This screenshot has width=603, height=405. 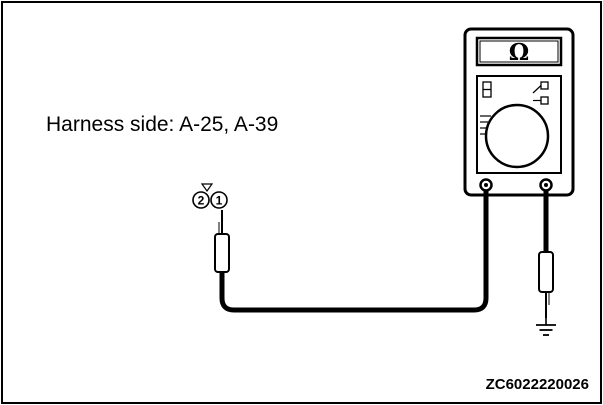 What do you see at coordinates (222, 241) in the screenshot?
I see `connector-probe` at bounding box center [222, 241].